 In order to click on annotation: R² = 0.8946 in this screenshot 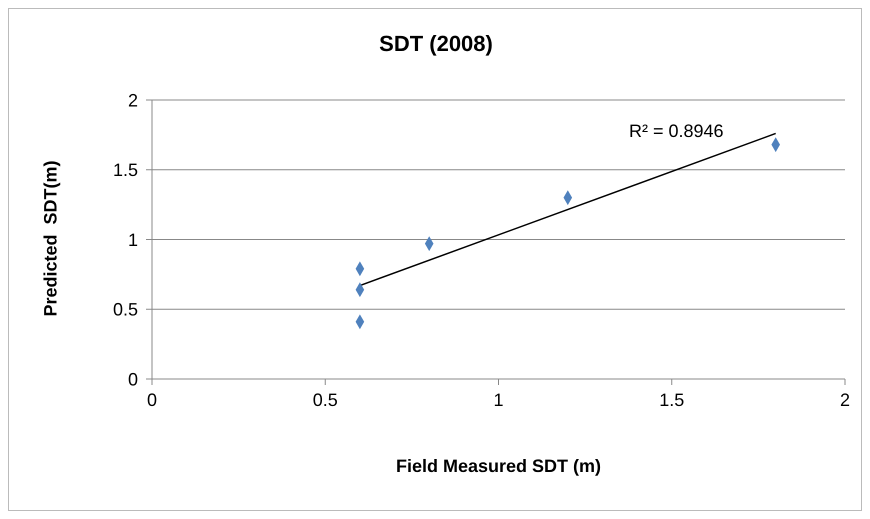, I will do `click(676, 131)`.